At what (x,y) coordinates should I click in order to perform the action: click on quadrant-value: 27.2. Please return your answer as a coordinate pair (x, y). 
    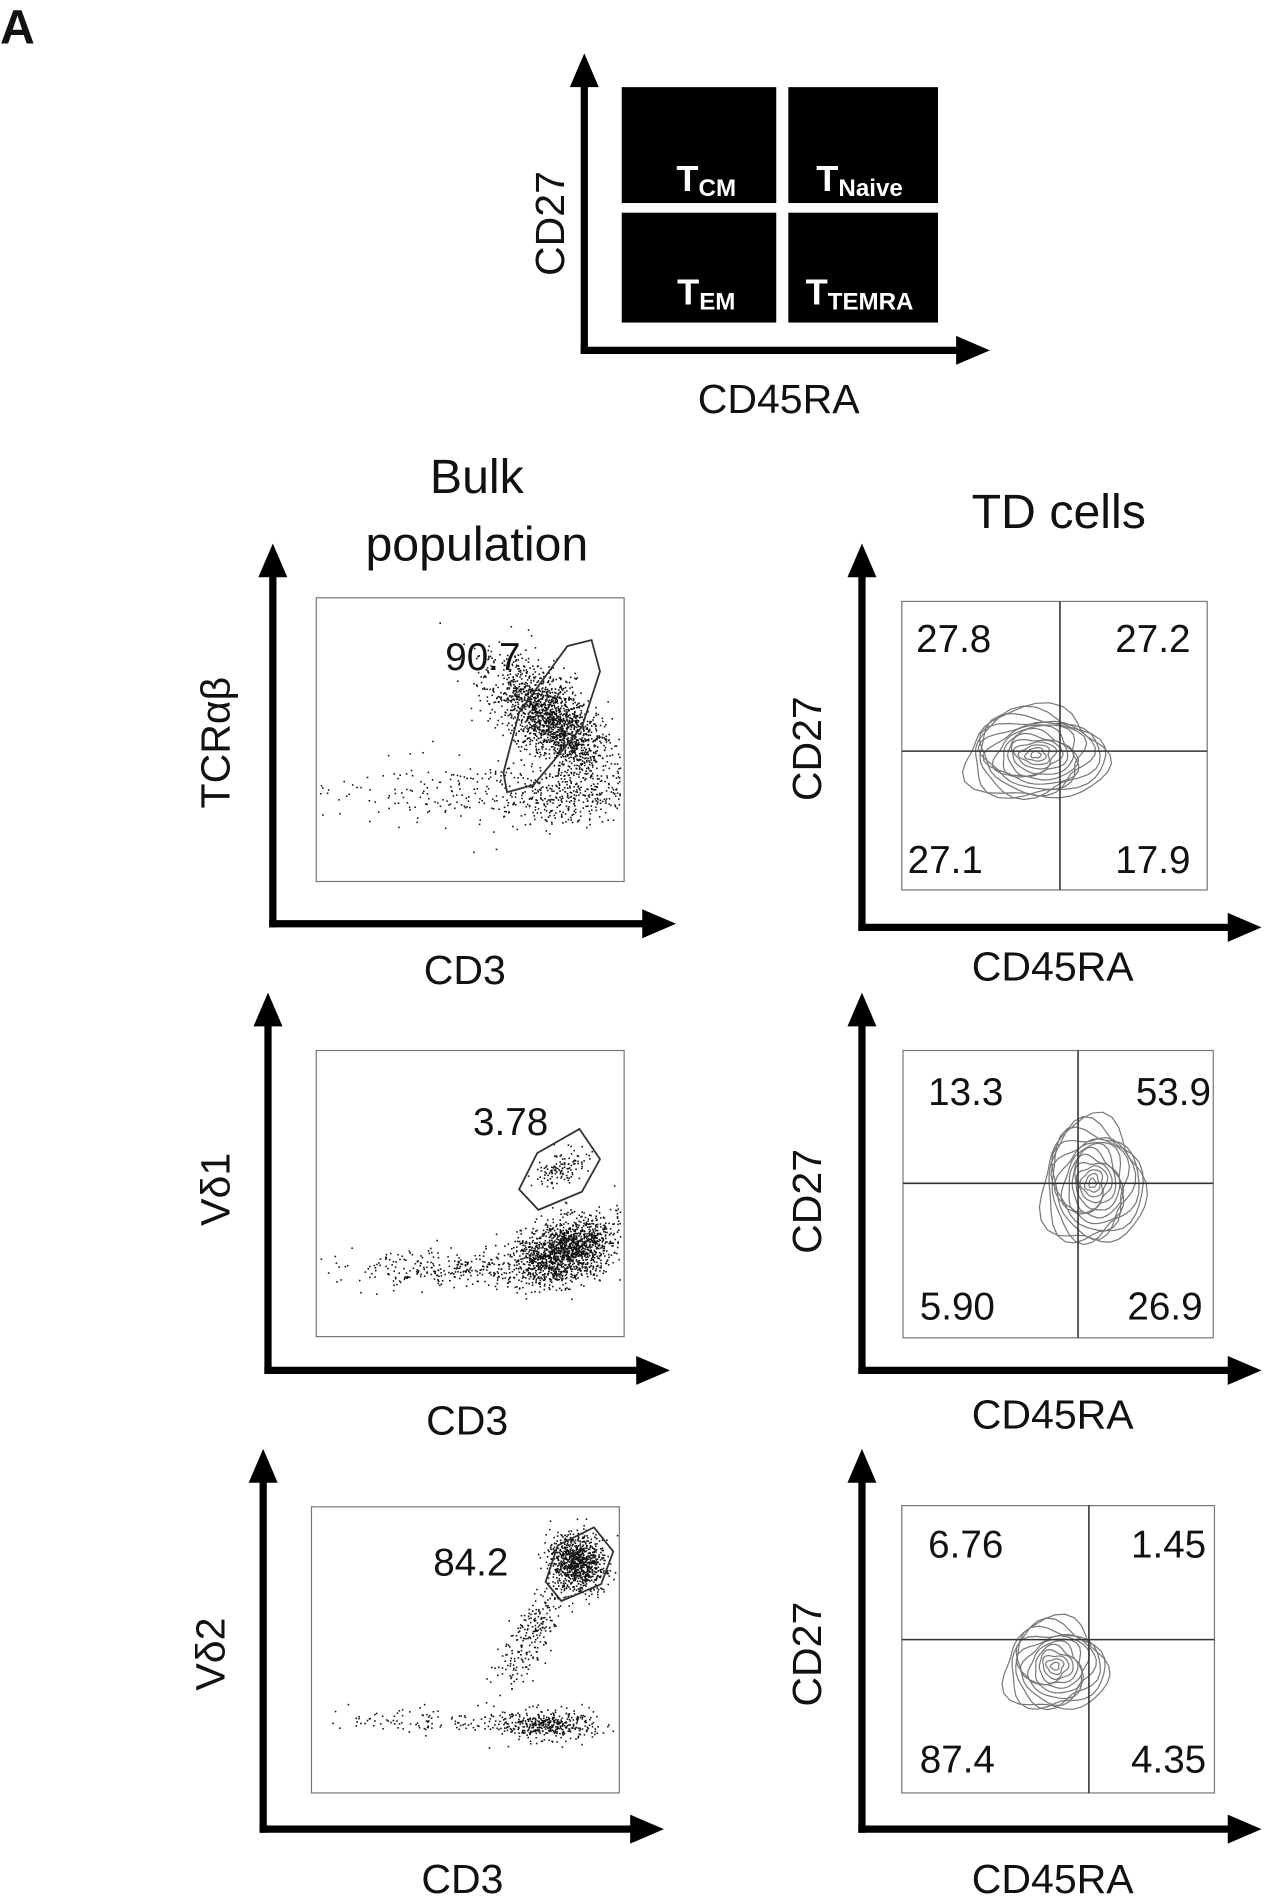
    Looking at the image, I should click on (1152, 639).